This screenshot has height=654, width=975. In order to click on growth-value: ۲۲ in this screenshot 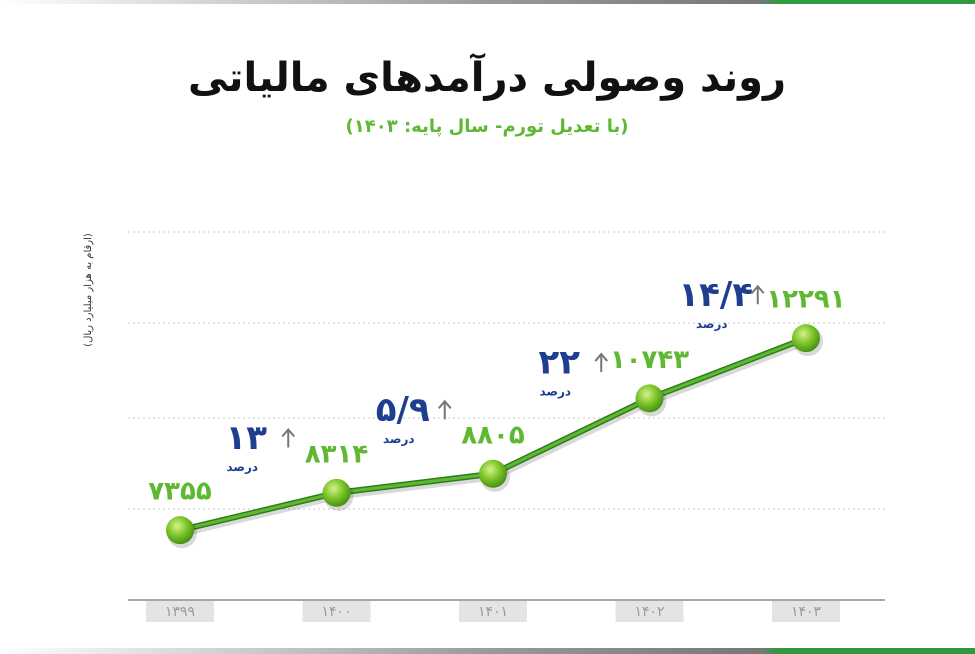, I will do `click(559, 363)`.